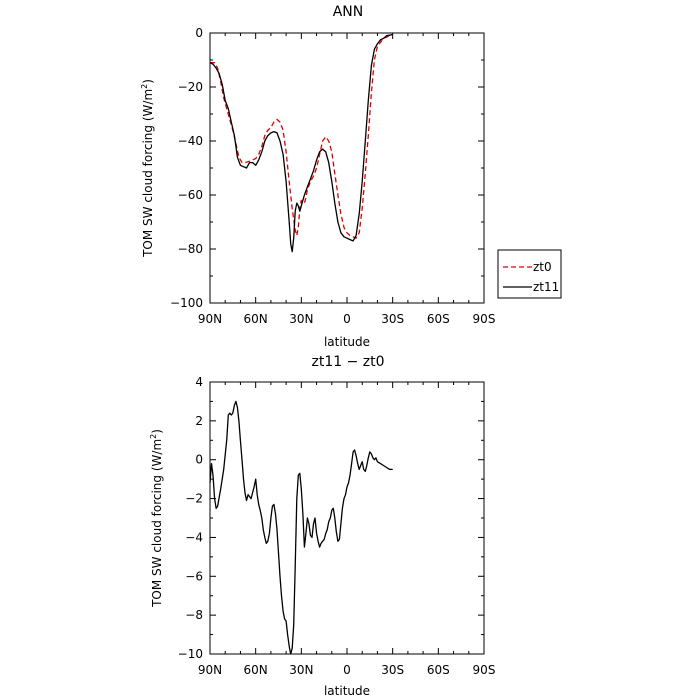 This screenshot has width=700, height=700. I want to click on bottom-y-tick-label: 0, so click(199, 460).